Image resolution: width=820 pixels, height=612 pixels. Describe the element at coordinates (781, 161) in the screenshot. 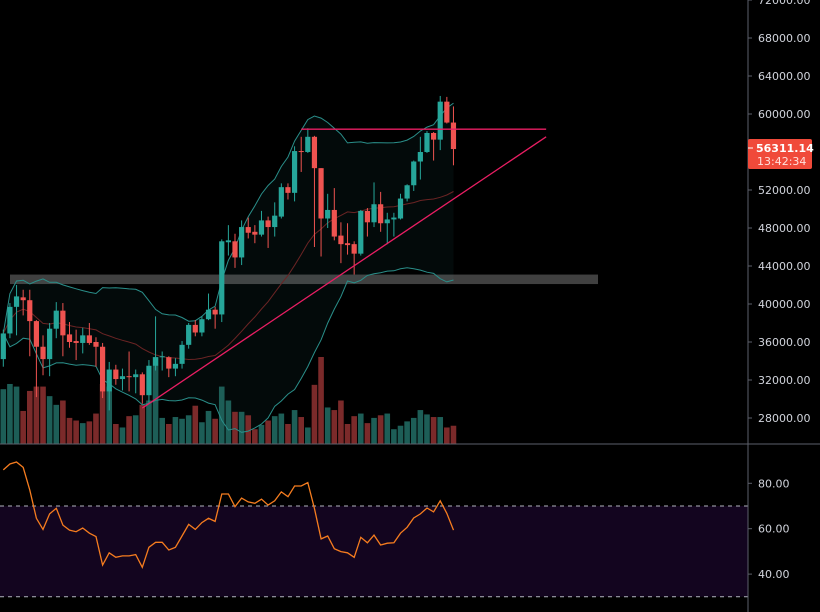

I see `bar-countdown: 13:42:34` at that location.